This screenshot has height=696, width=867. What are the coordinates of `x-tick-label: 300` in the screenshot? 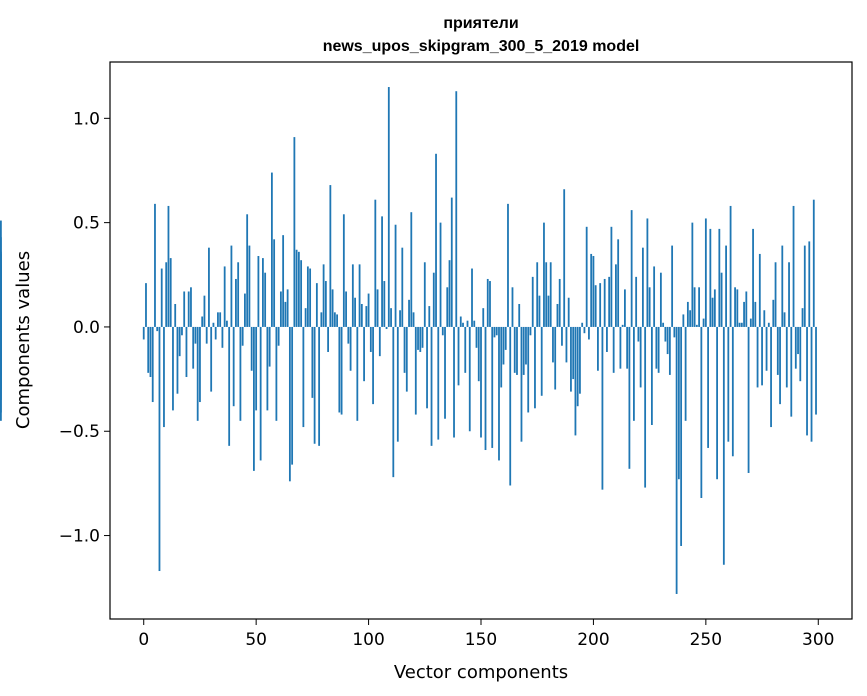 It's located at (818, 640).